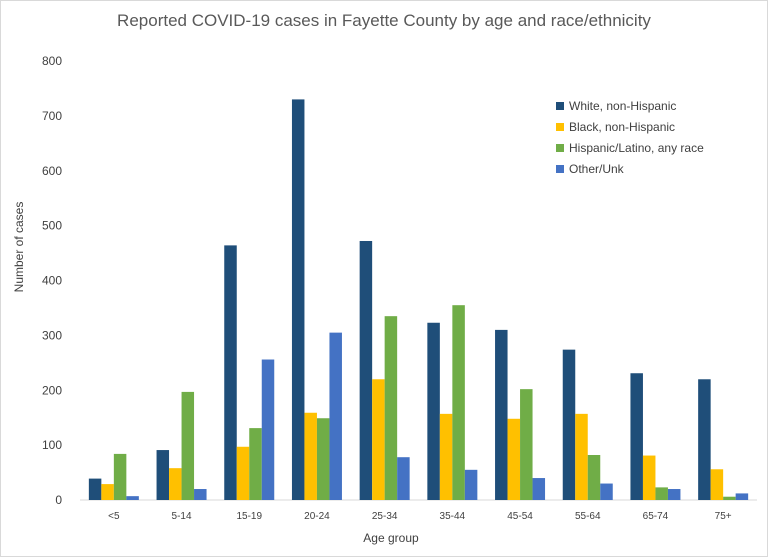 The width and height of the screenshot is (768, 557). What do you see at coordinates (622, 106) in the screenshot?
I see `legend-label: White, non-Hispanic` at bounding box center [622, 106].